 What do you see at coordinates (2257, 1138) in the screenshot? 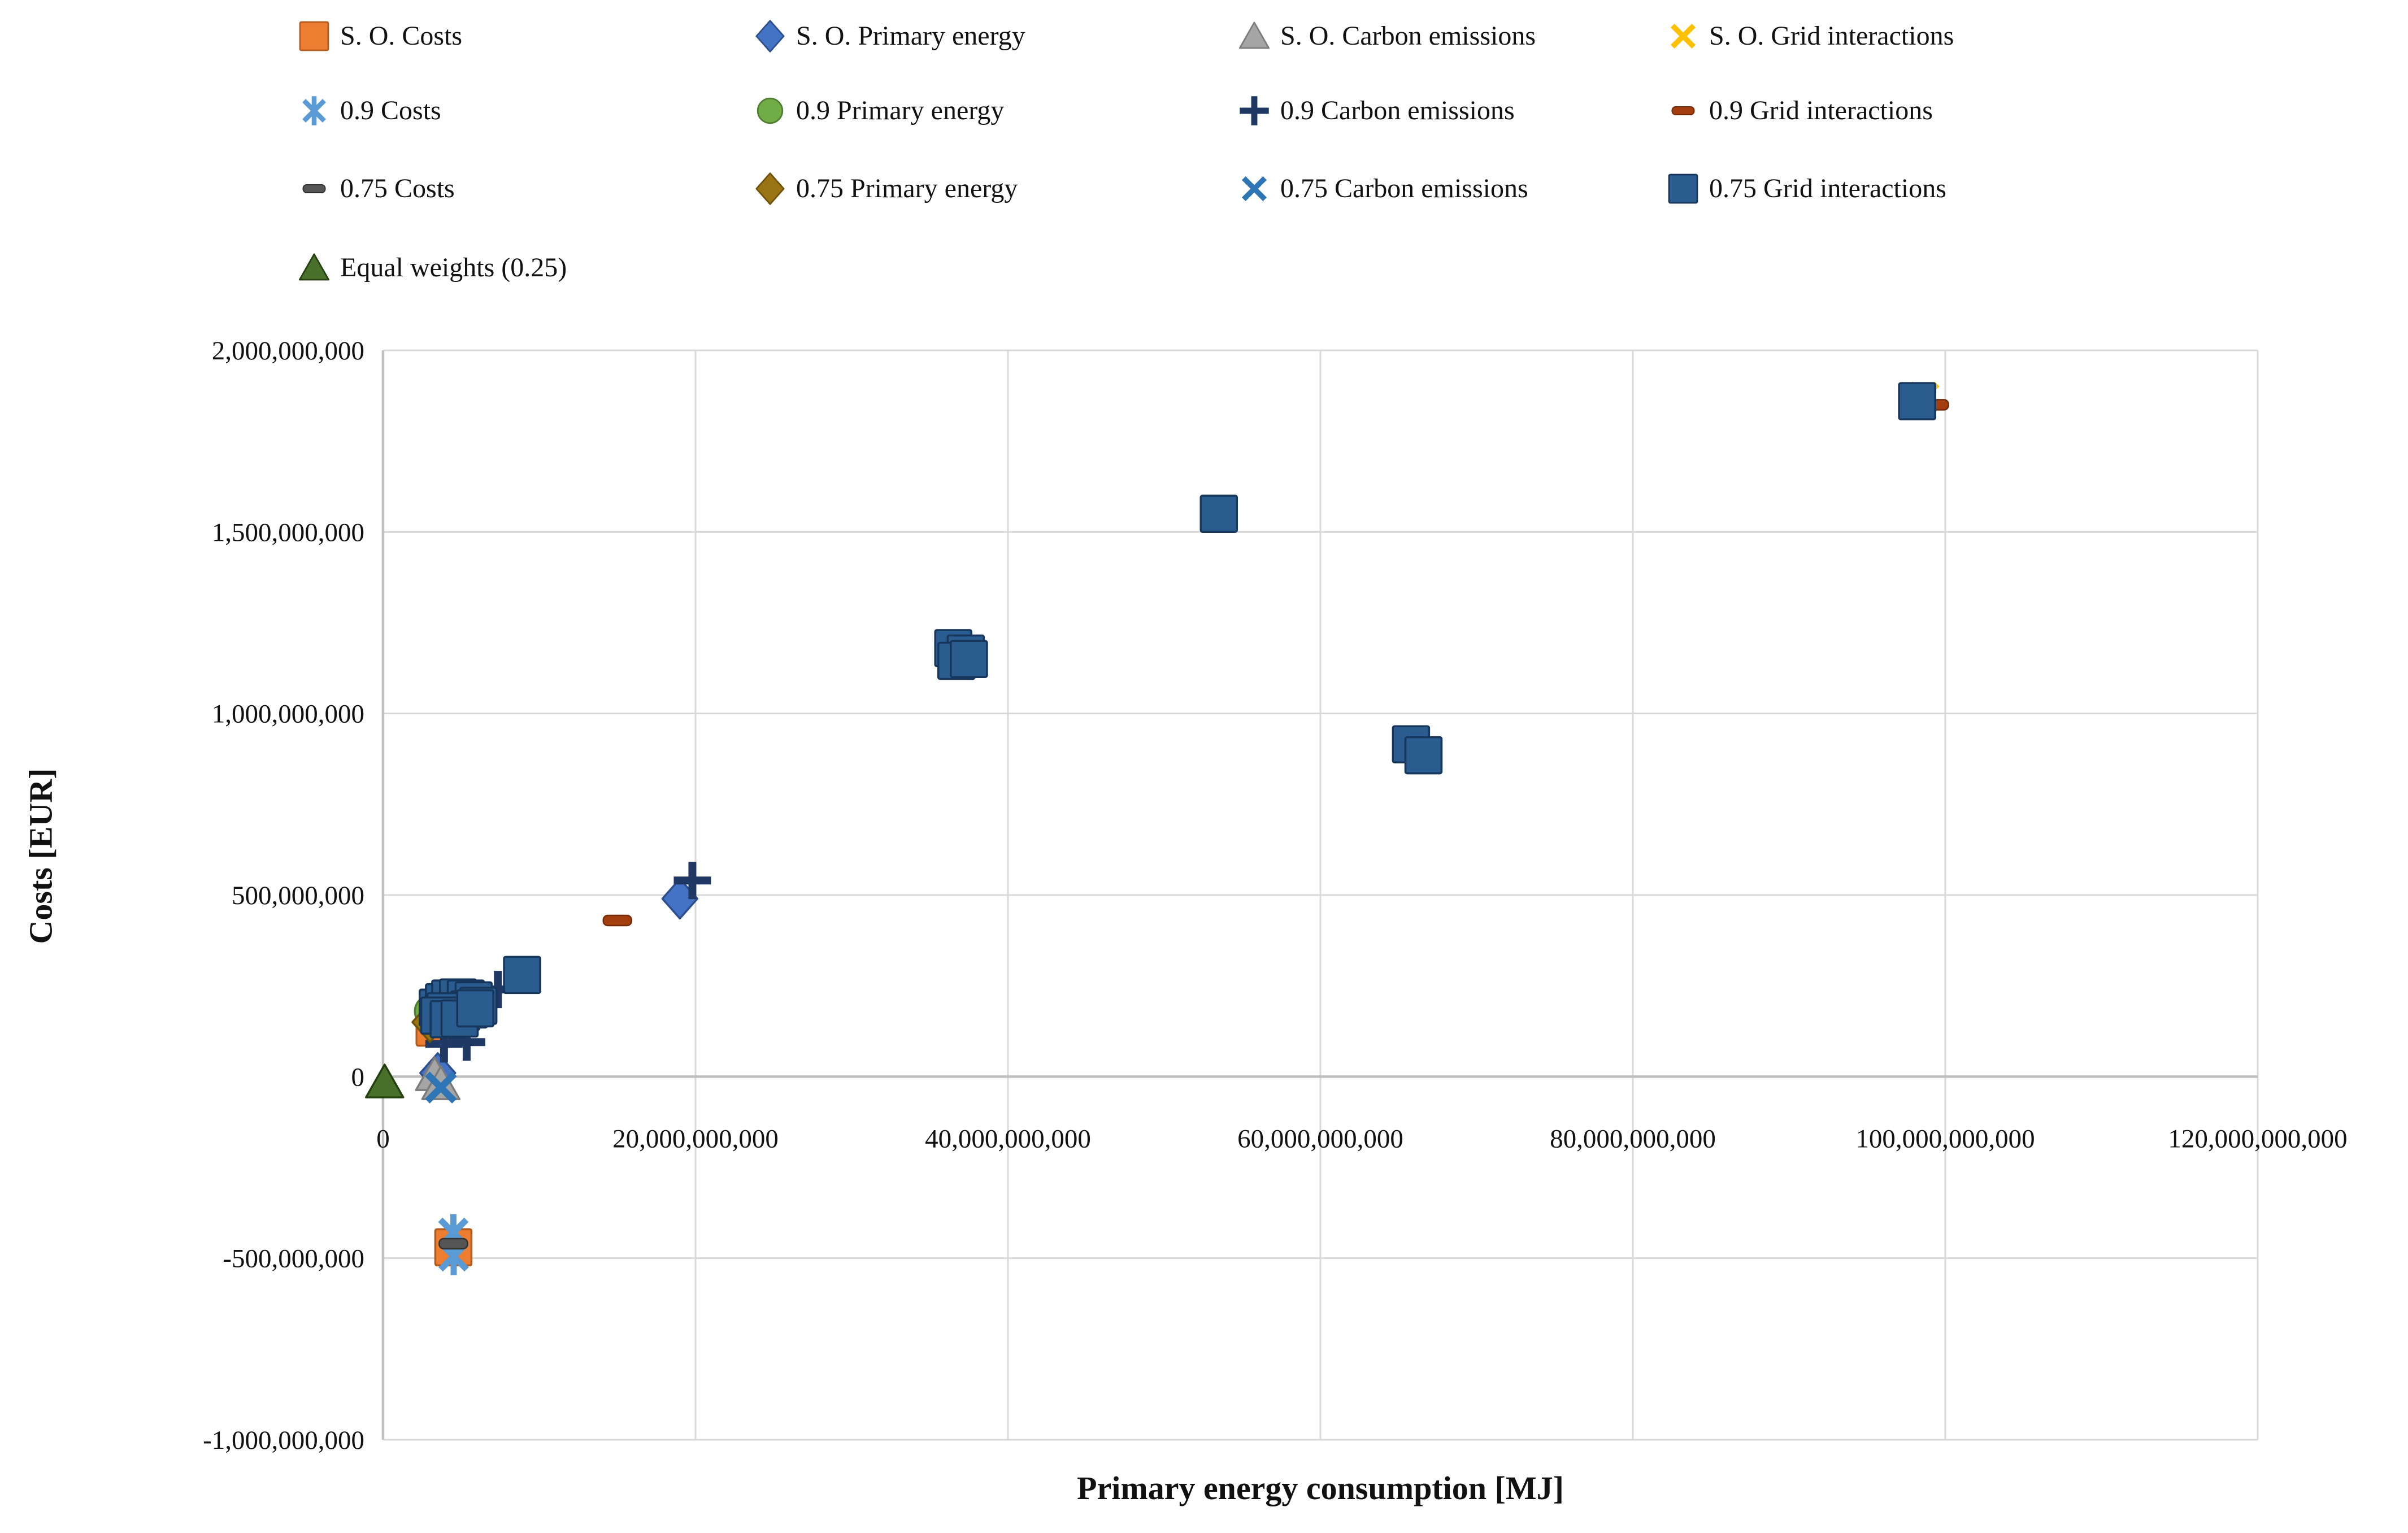
I see `x-tick-label: 120,000,000,000` at bounding box center [2257, 1138].